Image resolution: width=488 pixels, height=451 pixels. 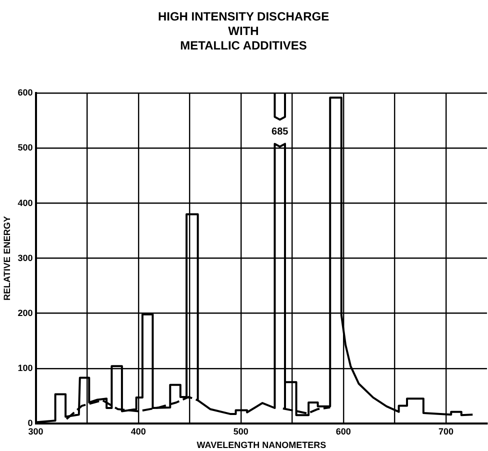 I want to click on y-axis-title: RELATIVE ENERGY, so click(x=7, y=258).